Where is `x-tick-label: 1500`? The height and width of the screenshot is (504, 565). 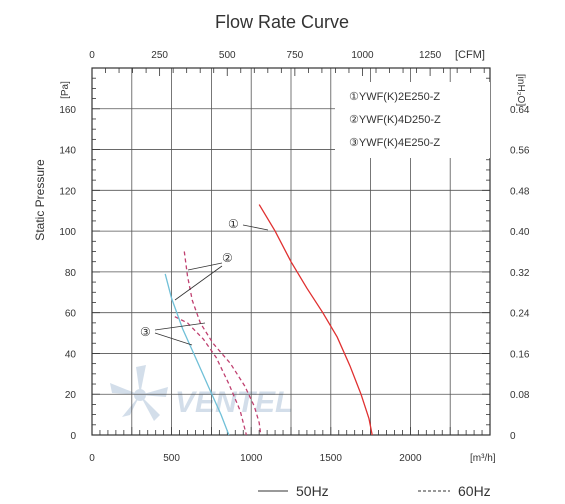
x-tick-label: 1500 is located at coordinates (331, 458).